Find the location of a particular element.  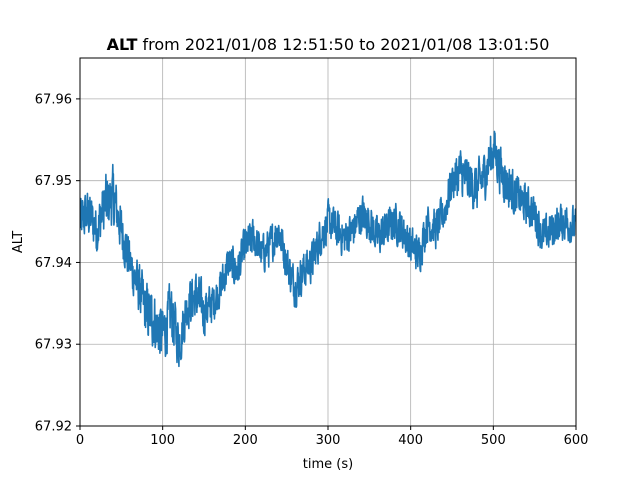

y-tick-label: 67.96 is located at coordinates (53, 99).